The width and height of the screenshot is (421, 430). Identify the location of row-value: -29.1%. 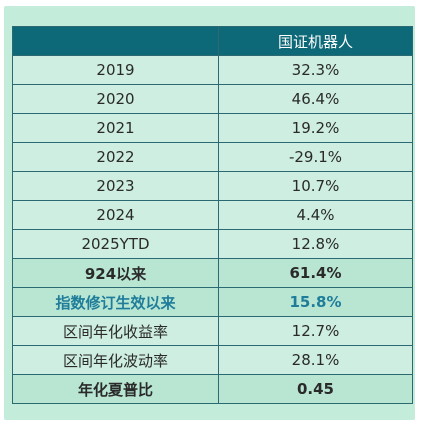
(315, 157).